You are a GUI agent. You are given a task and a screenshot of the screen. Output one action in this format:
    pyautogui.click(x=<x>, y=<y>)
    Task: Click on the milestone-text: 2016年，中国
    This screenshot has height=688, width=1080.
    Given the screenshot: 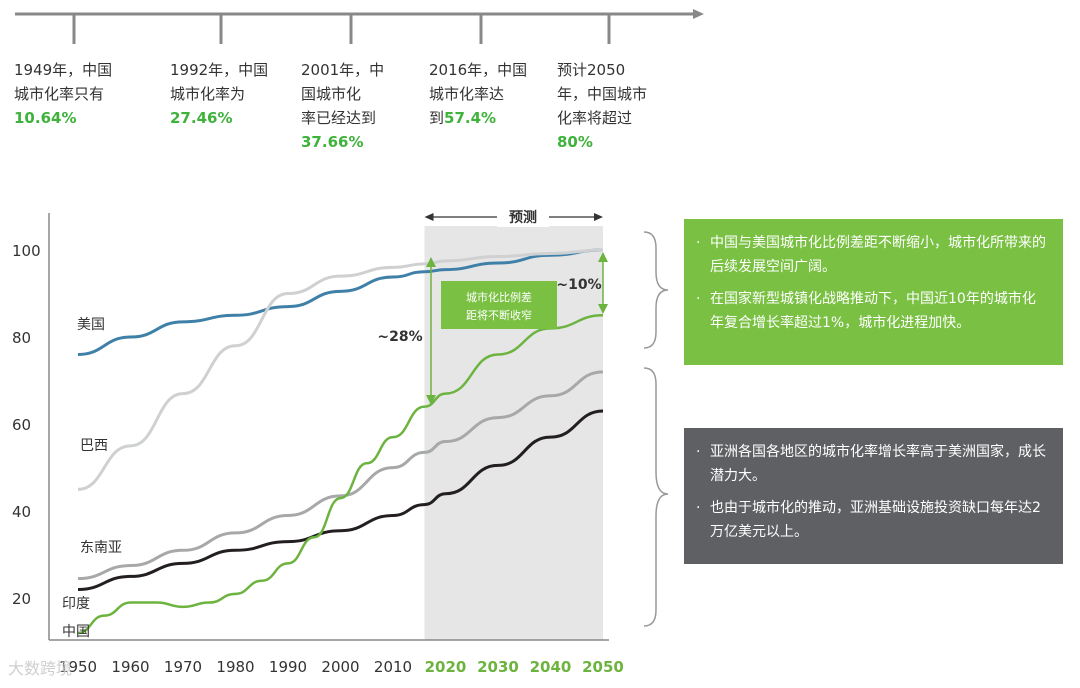 What is the action you would take?
    pyautogui.click(x=478, y=70)
    